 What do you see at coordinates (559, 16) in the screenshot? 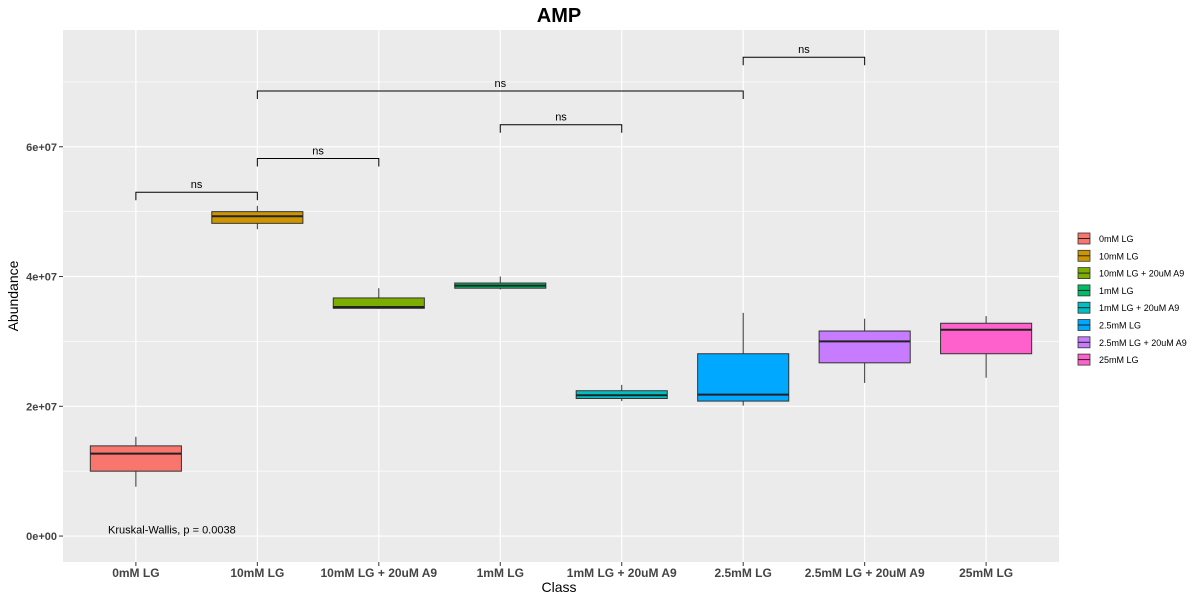
I see `chart-title: AMP` at bounding box center [559, 16].